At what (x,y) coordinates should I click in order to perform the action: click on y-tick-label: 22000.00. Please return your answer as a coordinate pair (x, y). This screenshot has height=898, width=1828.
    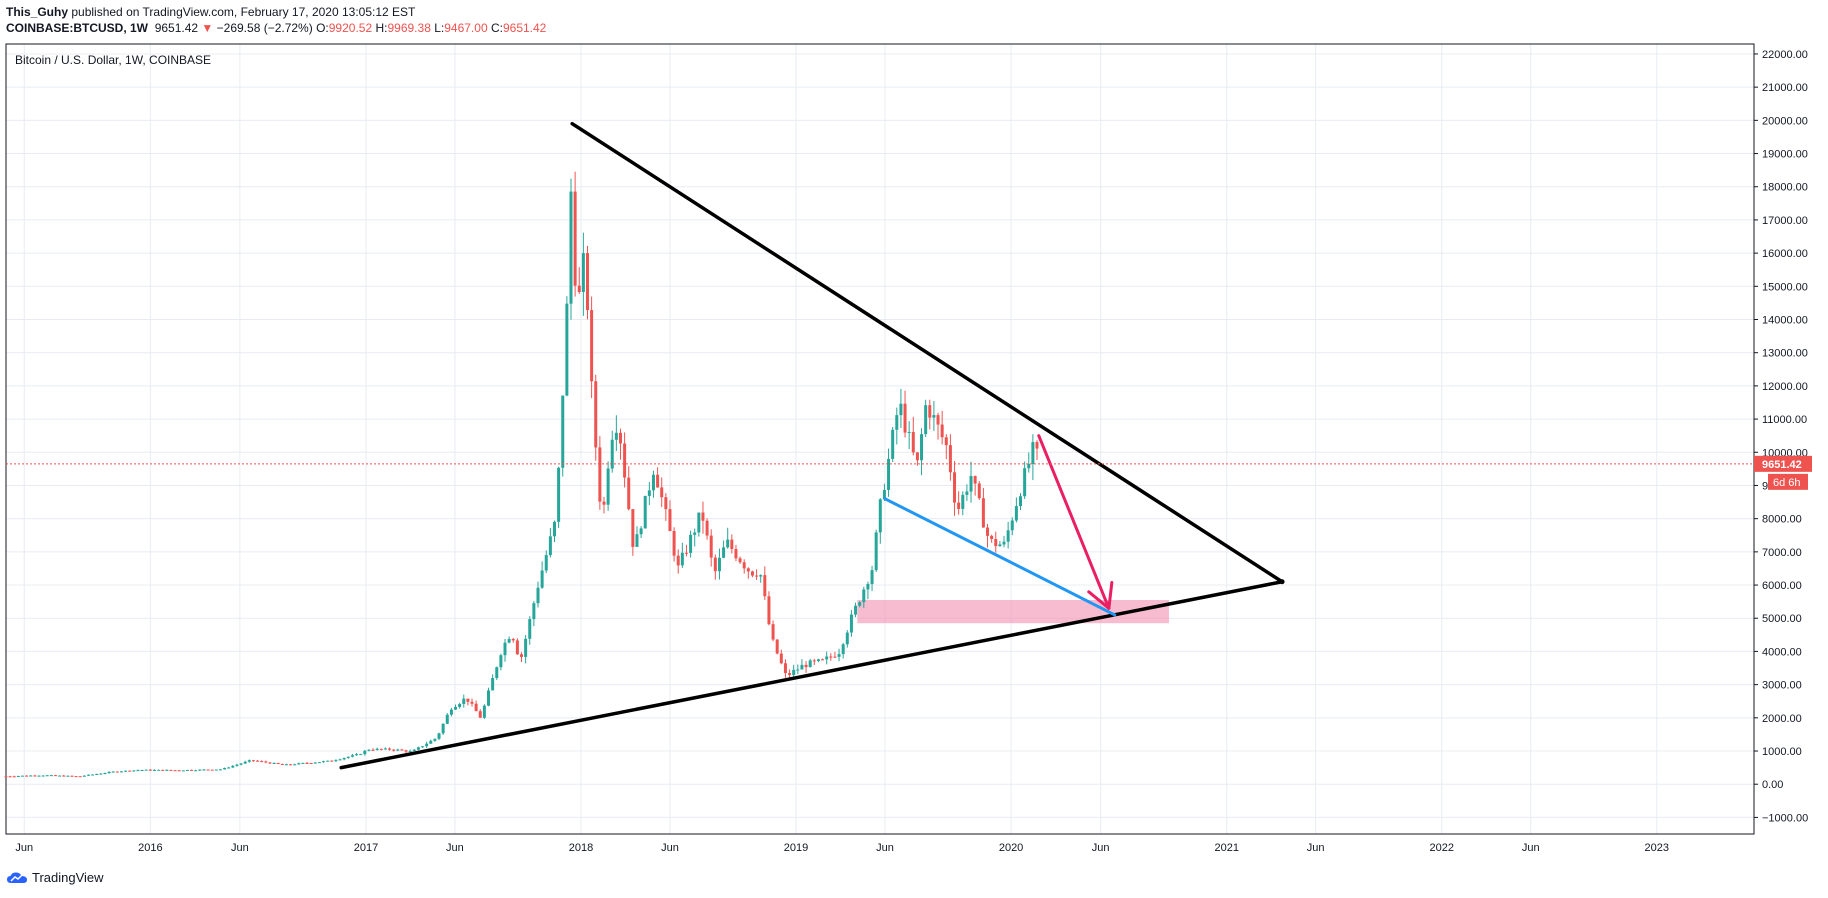
    Looking at the image, I should click on (1785, 55).